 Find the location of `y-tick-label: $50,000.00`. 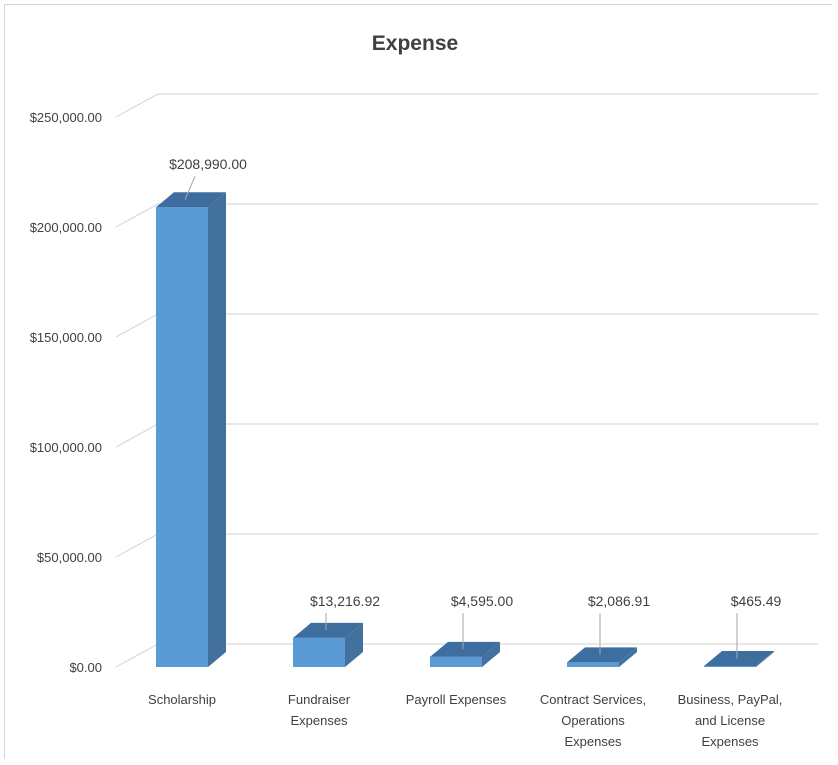

y-tick-label: $50,000.00 is located at coordinates (69, 557).